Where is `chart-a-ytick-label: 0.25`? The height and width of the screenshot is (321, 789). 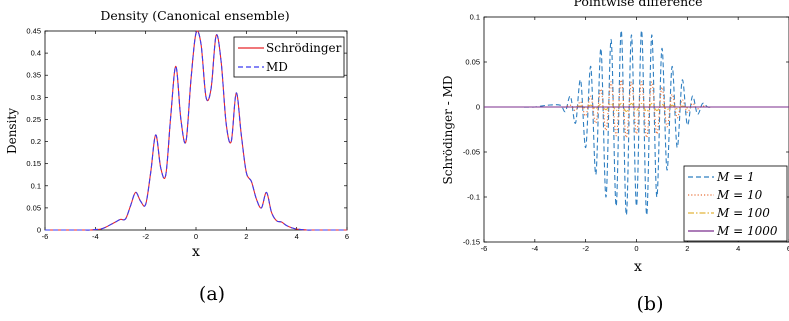
chart-a-ytick-label: 0.25 is located at coordinates (33, 119).